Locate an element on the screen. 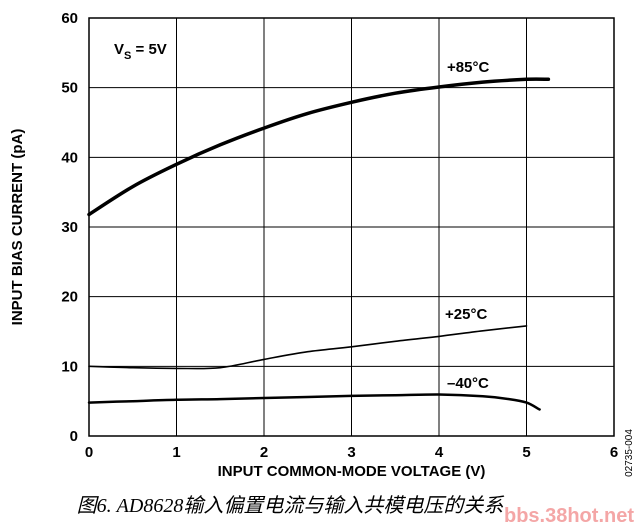 The width and height of the screenshot is (640, 531). y-tick-label: 30 is located at coordinates (69, 227).